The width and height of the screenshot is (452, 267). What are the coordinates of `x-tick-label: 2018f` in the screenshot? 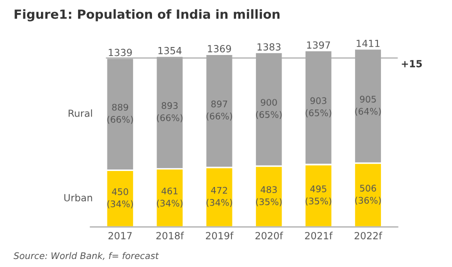 It's located at (170, 236).